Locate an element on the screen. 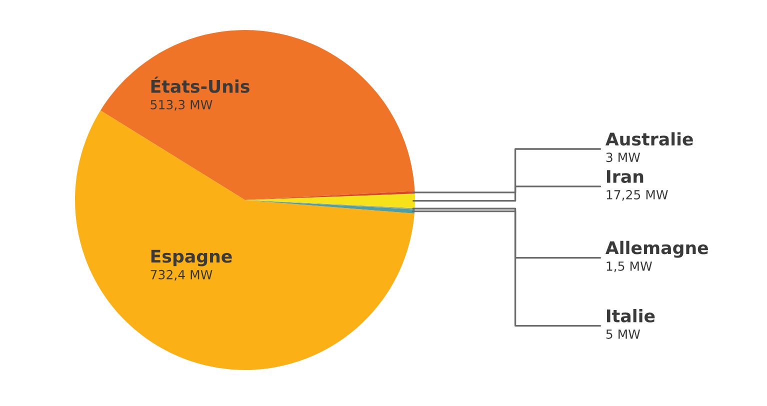  data-label: 5 MW is located at coordinates (623, 334).